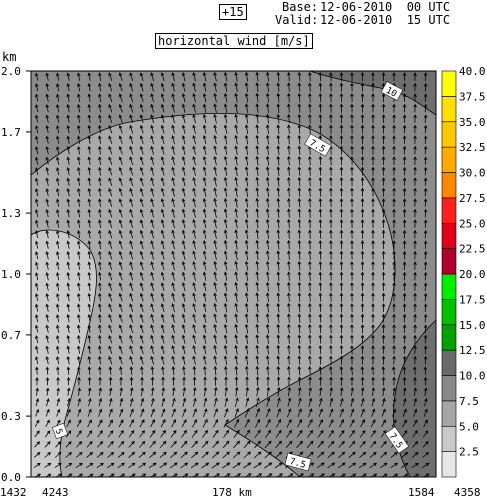 The image size is (487, 499). What do you see at coordinates (472, 299) in the screenshot?
I see `legend-label: 17.5` at bounding box center [472, 299].